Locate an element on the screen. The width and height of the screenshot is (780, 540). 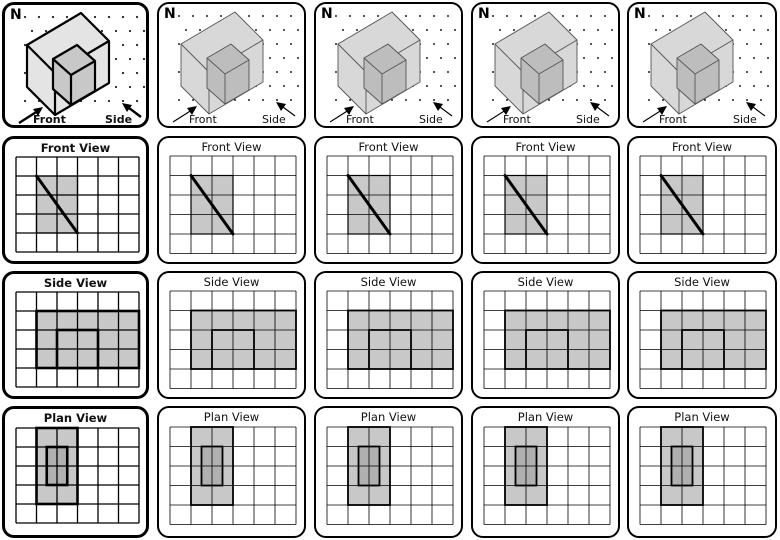
side-view-card-5: Side View is located at coordinates (702, 335).